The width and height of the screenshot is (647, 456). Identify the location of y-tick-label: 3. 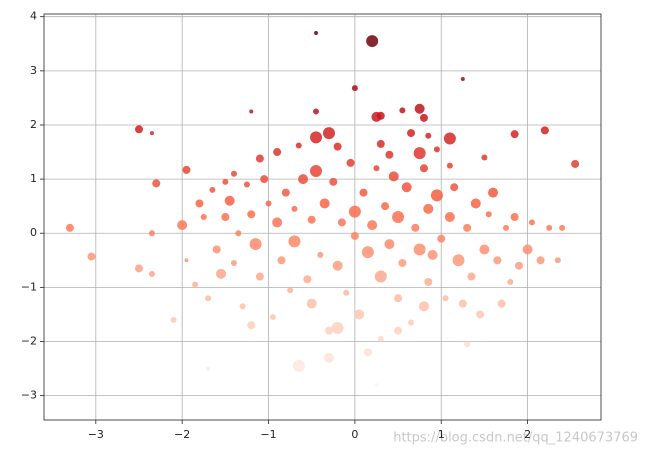
(33, 70).